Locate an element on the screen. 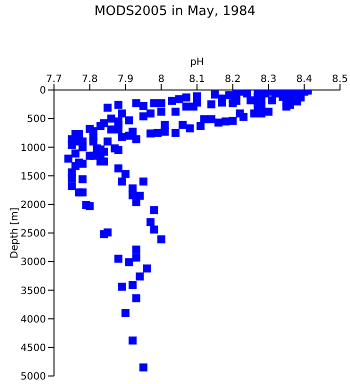  y-tick-label: 3000 is located at coordinates (33, 262).